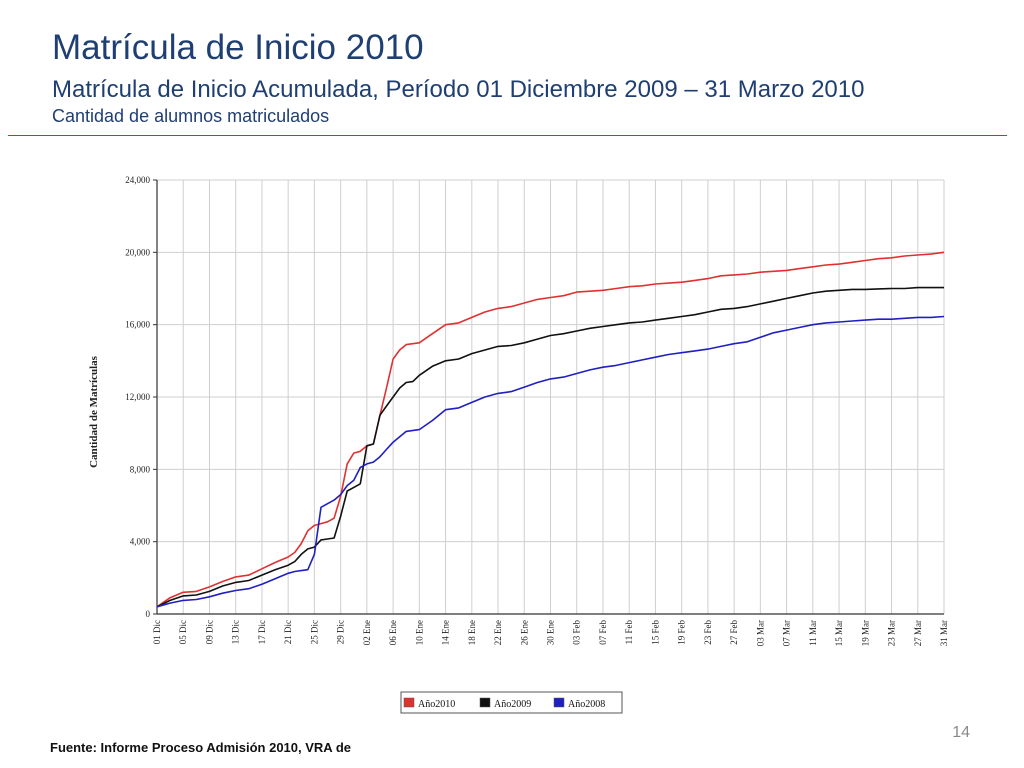 The height and width of the screenshot is (768, 1024). I want to click on x-tick-label: 03 Feb, so click(577, 632).